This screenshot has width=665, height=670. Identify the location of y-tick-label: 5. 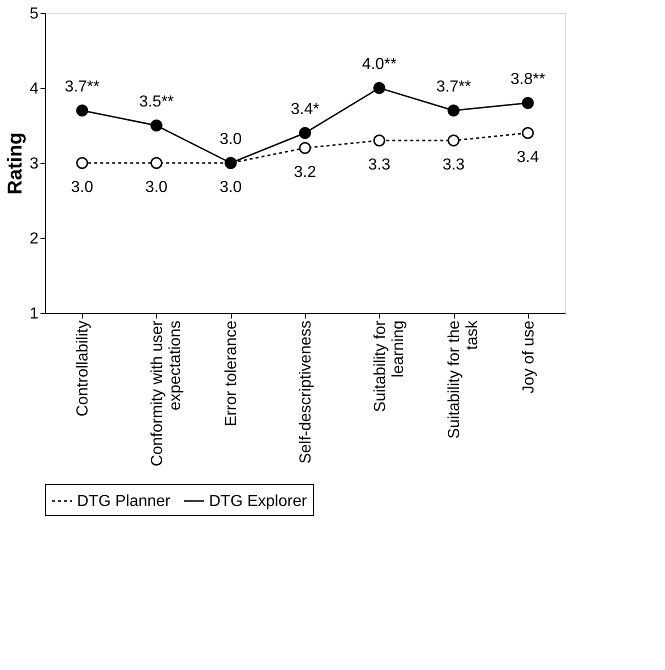
(34, 14).